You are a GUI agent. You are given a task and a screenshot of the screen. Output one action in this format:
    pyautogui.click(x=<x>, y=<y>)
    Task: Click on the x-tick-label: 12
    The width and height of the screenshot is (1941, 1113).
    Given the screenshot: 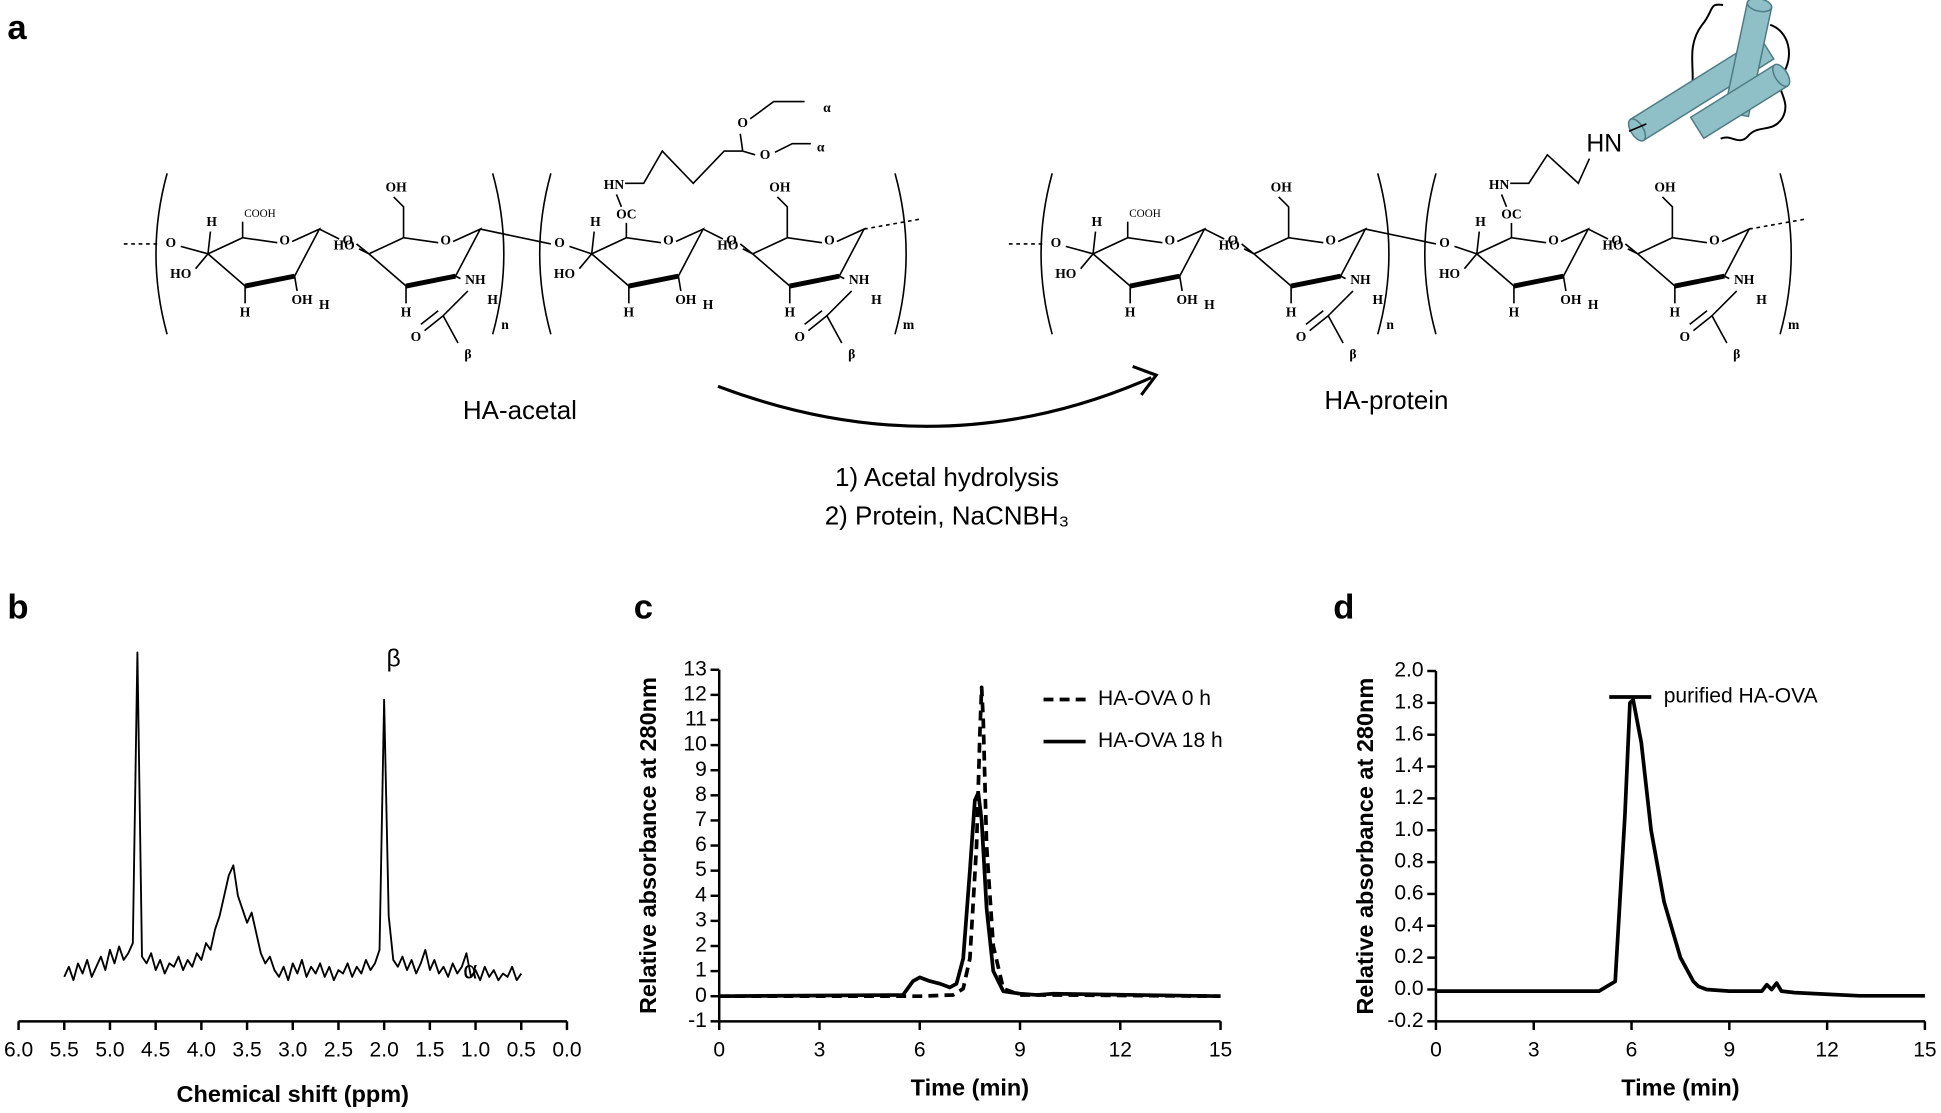 What is the action you would take?
    pyautogui.click(x=1826, y=1050)
    